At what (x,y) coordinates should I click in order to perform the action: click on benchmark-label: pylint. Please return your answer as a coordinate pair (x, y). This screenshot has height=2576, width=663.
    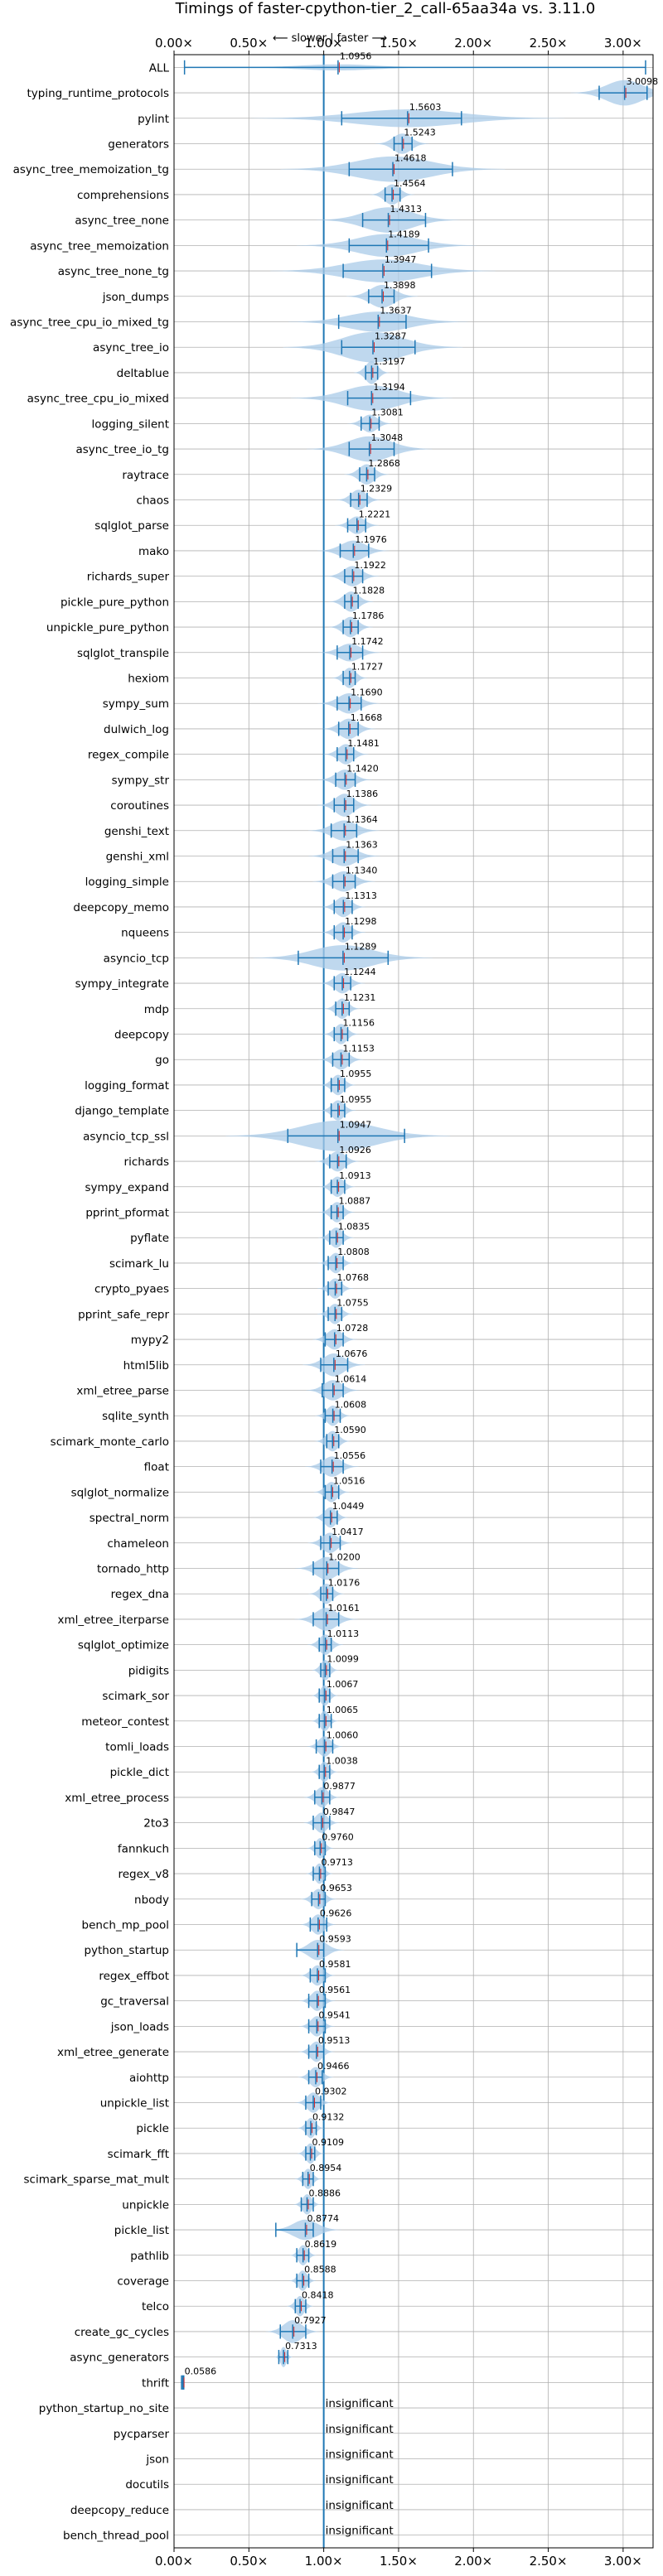
    Looking at the image, I should click on (153, 120).